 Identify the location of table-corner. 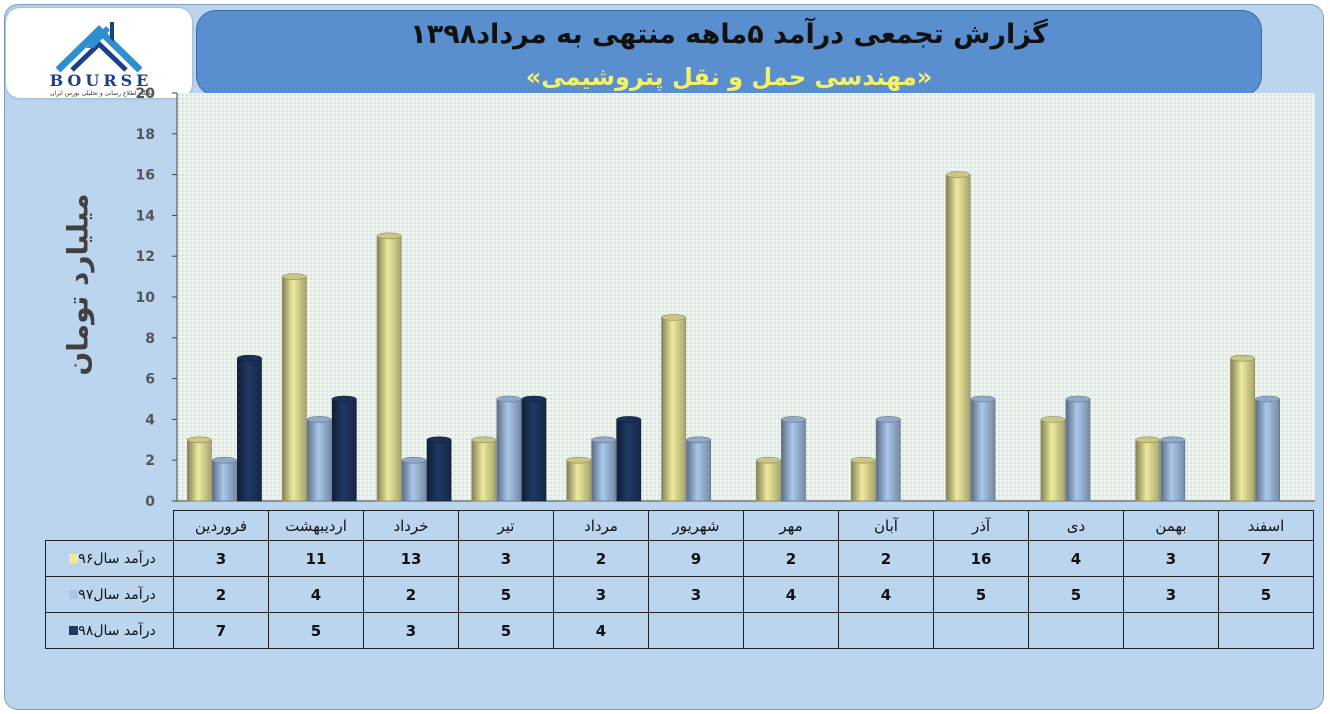
(110, 526).